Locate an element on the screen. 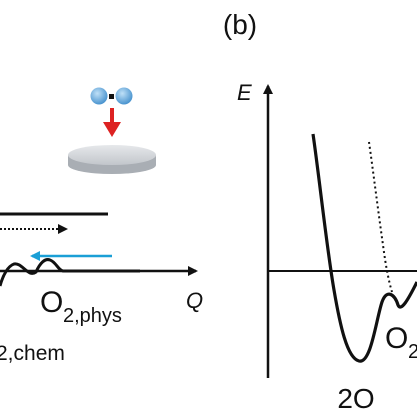 The width and height of the screenshot is (417, 417). o2-molecular-label: O 2 is located at coordinates (401, 342).